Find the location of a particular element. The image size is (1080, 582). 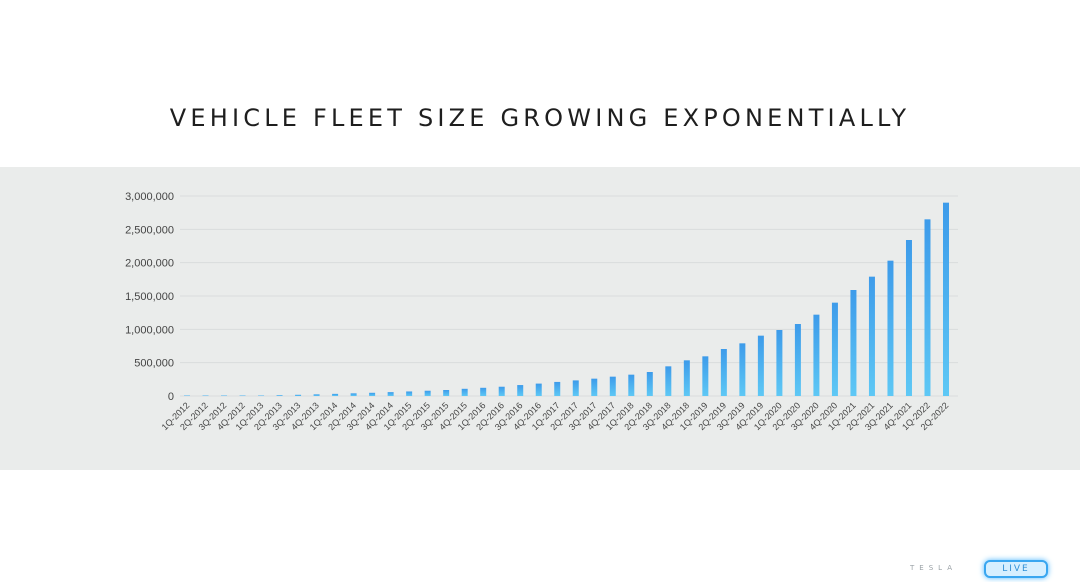

bar-2Q-2012 is located at coordinates (205, 395).